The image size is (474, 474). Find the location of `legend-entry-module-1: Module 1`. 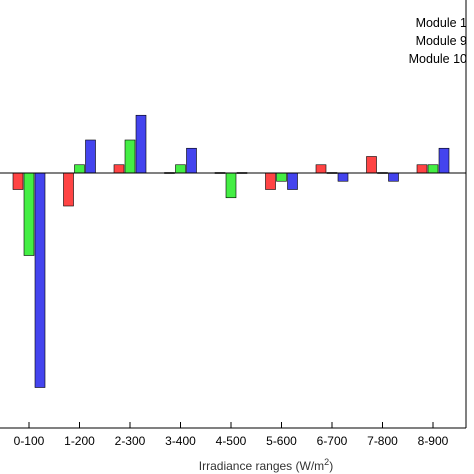

legend-entry-module-1: Module 1 is located at coordinates (441, 23).